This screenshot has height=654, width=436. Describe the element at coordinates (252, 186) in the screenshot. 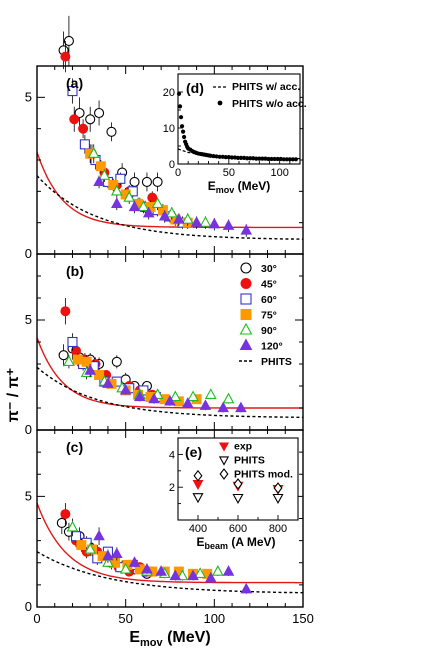

I see `inset-d-x-label-unit: (MeV)` at that location.